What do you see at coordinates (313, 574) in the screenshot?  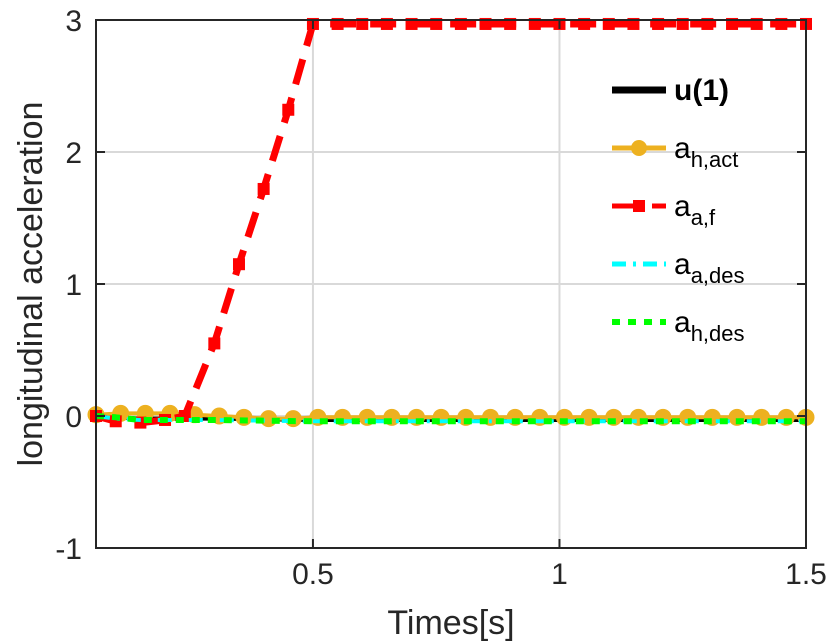 I see `x-tick-label: 0.5` at bounding box center [313, 574].